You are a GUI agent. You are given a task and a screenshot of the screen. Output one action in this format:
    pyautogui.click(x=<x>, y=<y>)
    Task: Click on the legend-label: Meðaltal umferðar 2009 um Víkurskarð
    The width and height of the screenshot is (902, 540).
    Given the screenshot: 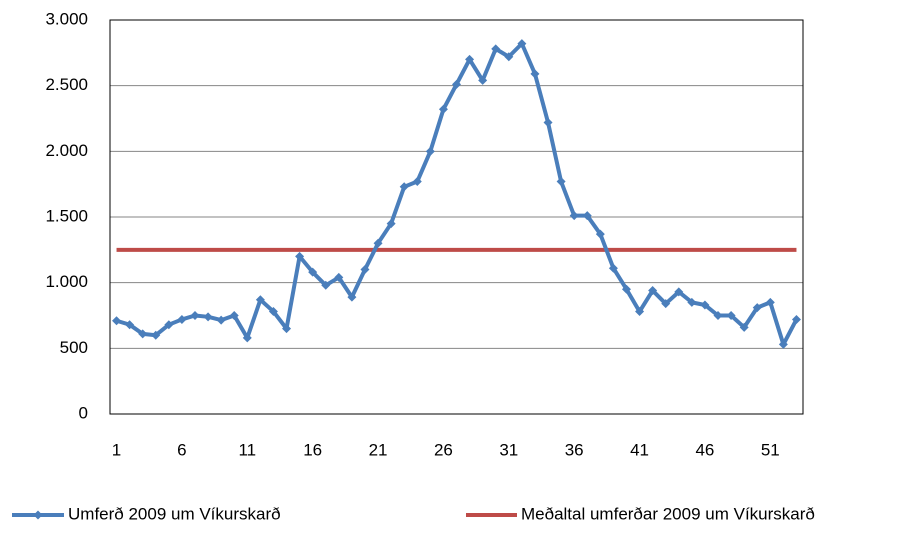 What is the action you would take?
    pyautogui.click(x=668, y=513)
    